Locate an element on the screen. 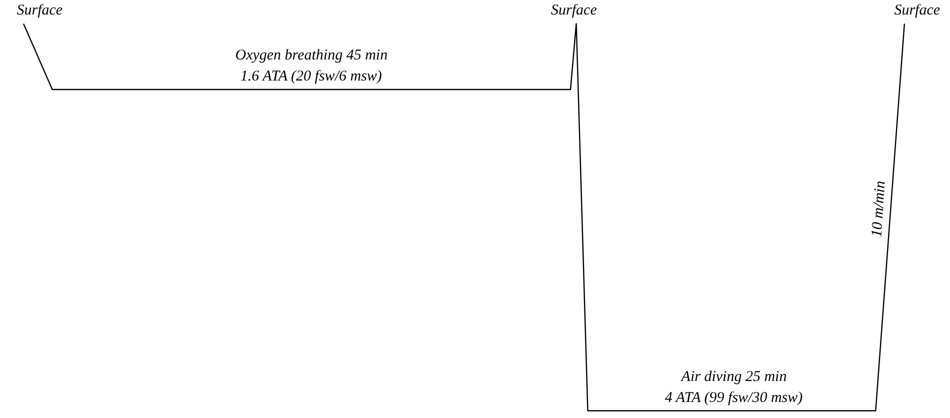 This screenshot has height=418, width=950. annotation: 10 m/min is located at coordinates (879, 209).